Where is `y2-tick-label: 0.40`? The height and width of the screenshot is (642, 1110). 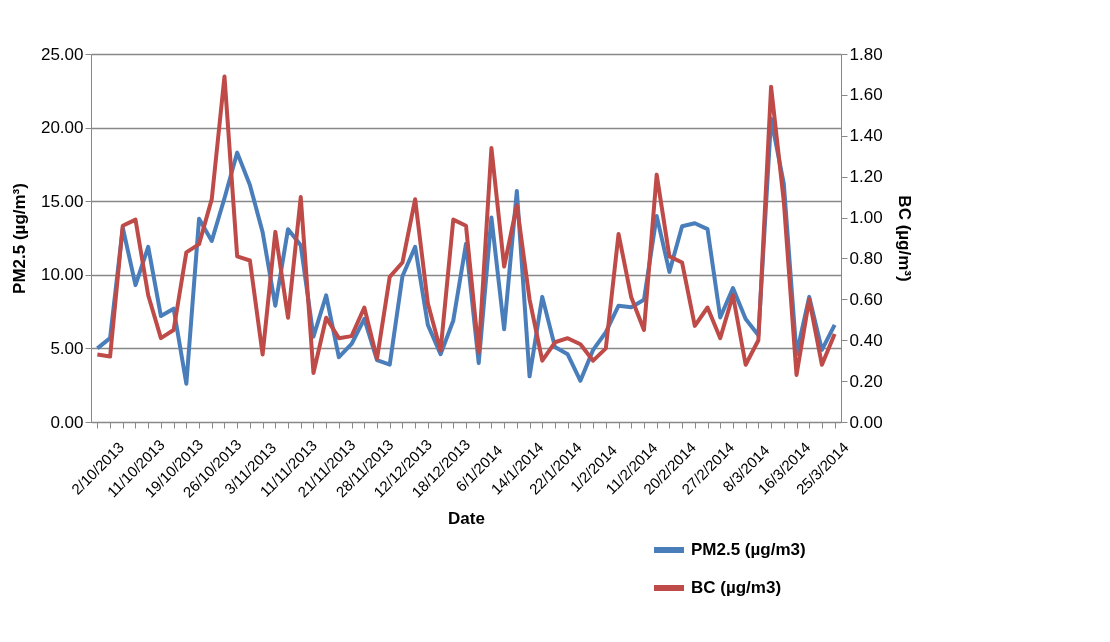 y2-tick-label: 0.40 is located at coordinates (866, 340).